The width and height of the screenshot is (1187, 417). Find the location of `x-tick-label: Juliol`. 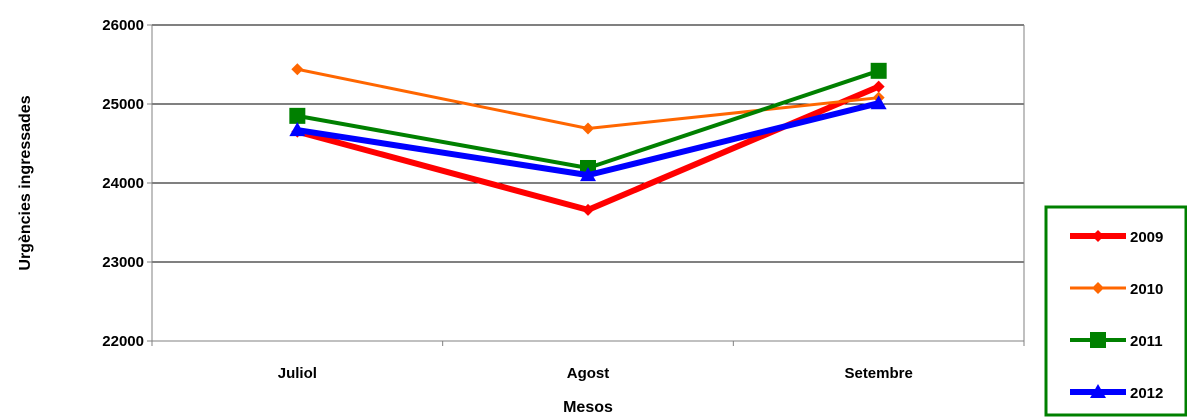

x-tick-label: Juliol is located at coordinates (297, 373).